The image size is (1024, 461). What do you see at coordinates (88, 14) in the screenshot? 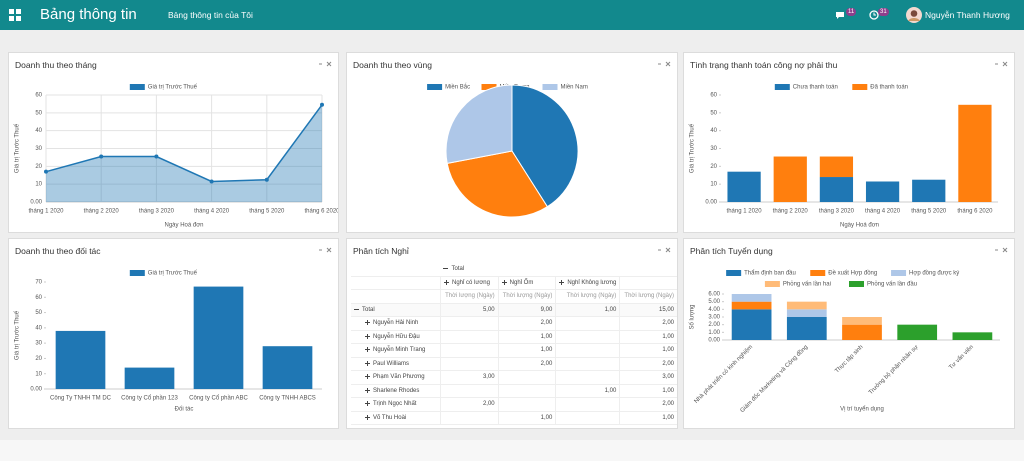
I see `app-title: Bảng thông tin` at bounding box center [88, 14].